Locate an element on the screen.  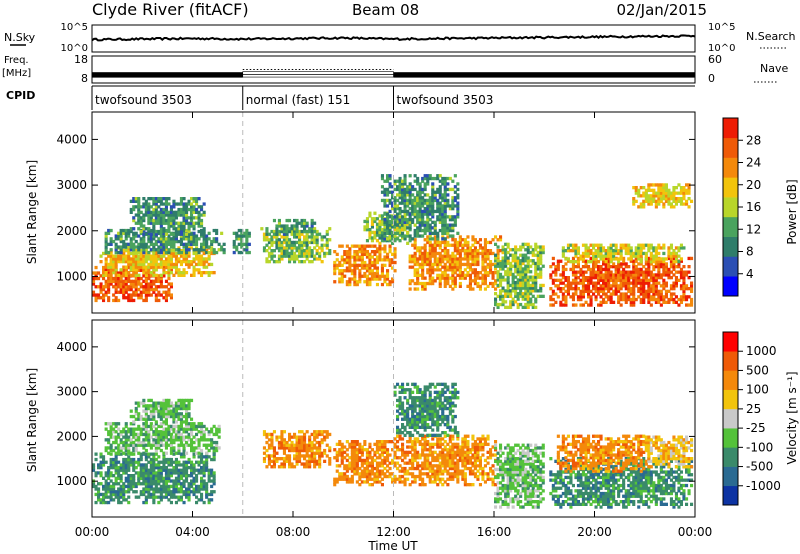
nsearch-tick-bottom: 10^0 is located at coordinates (721, 48).